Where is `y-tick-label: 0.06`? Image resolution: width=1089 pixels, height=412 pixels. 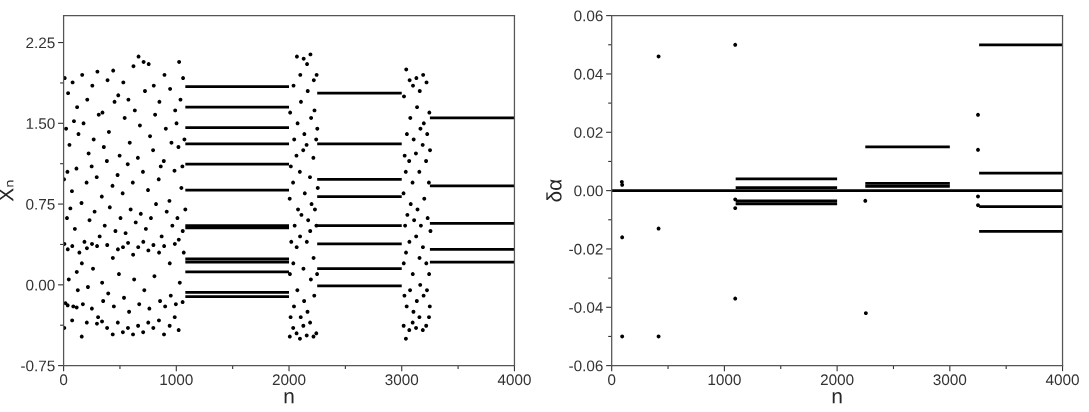
y-tick-label: 0.06 is located at coordinates (588, 16).